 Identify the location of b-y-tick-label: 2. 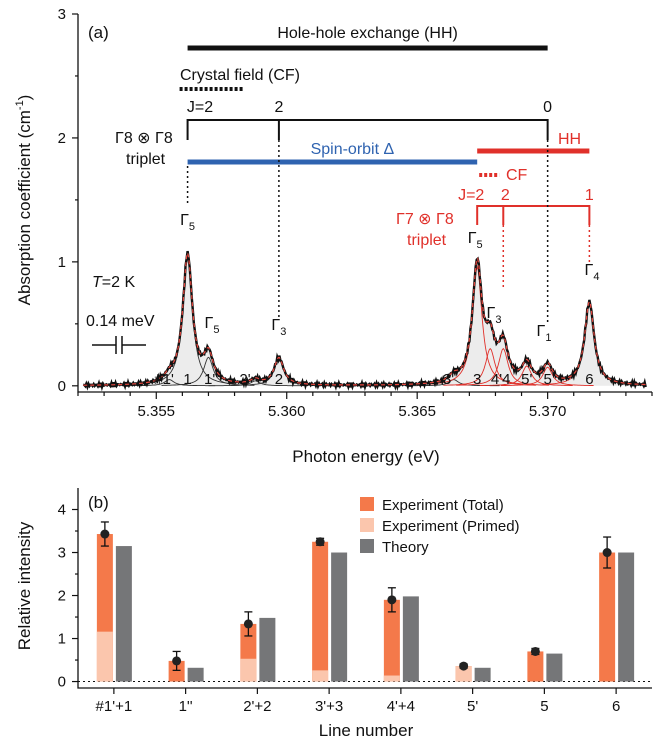
(62, 596).